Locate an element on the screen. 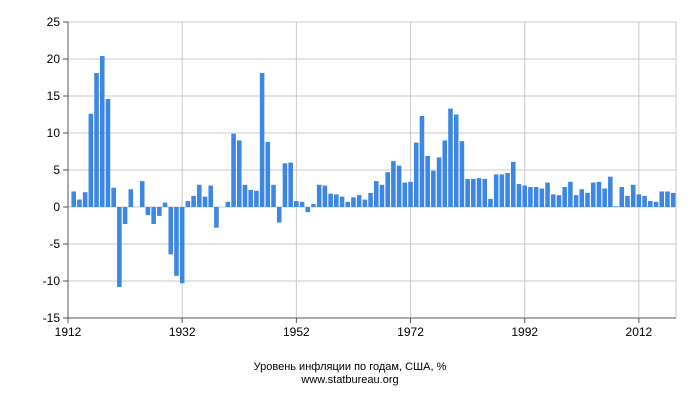  x-tick-label: 1932 is located at coordinates (182, 332).